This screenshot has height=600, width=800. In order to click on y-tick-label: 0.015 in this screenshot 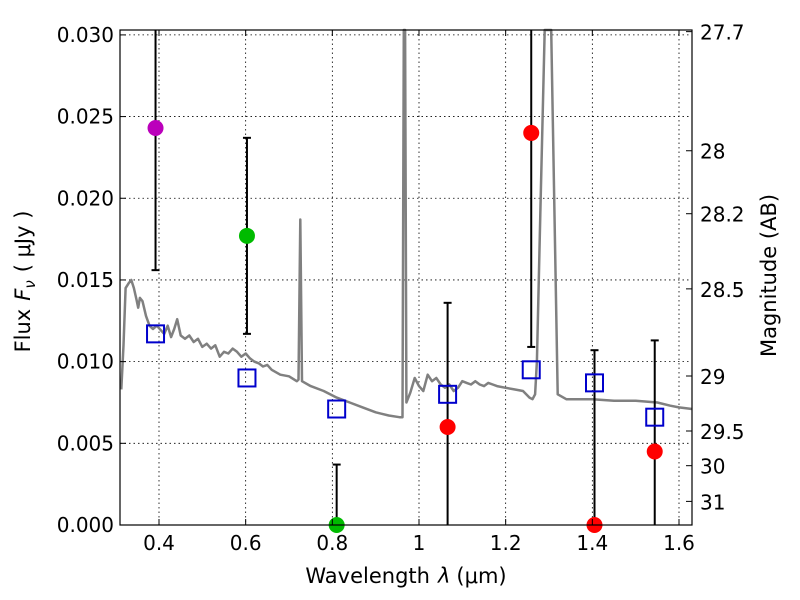, I will do `click(85, 280)`.